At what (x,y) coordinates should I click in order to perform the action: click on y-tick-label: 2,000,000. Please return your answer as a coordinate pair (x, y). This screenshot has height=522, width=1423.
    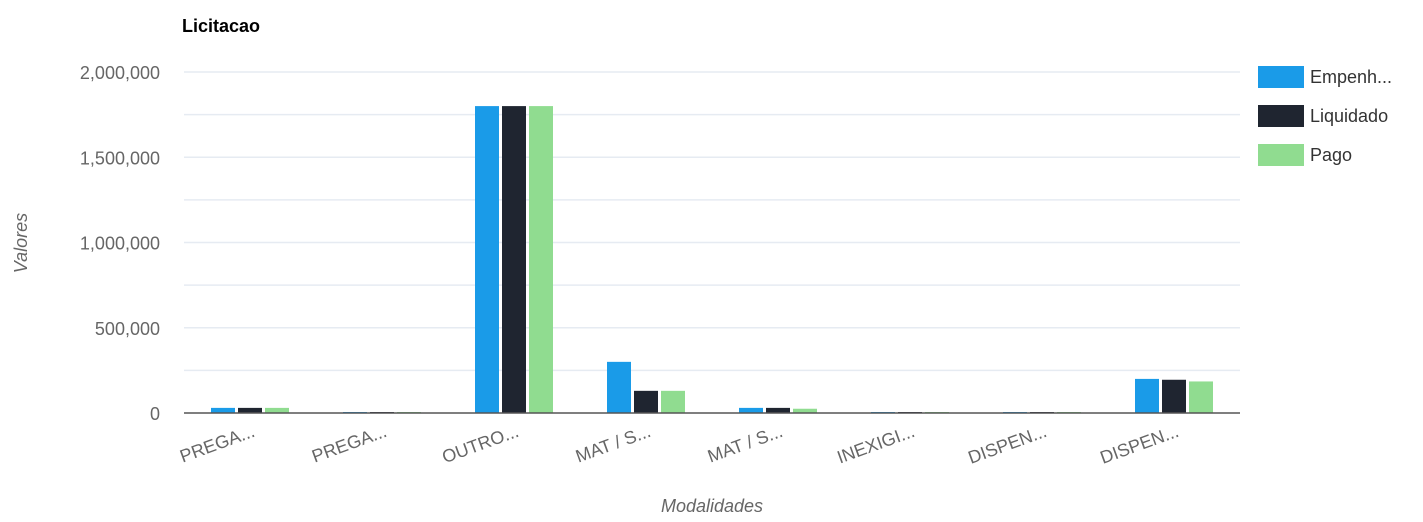
    Looking at the image, I should click on (120, 73).